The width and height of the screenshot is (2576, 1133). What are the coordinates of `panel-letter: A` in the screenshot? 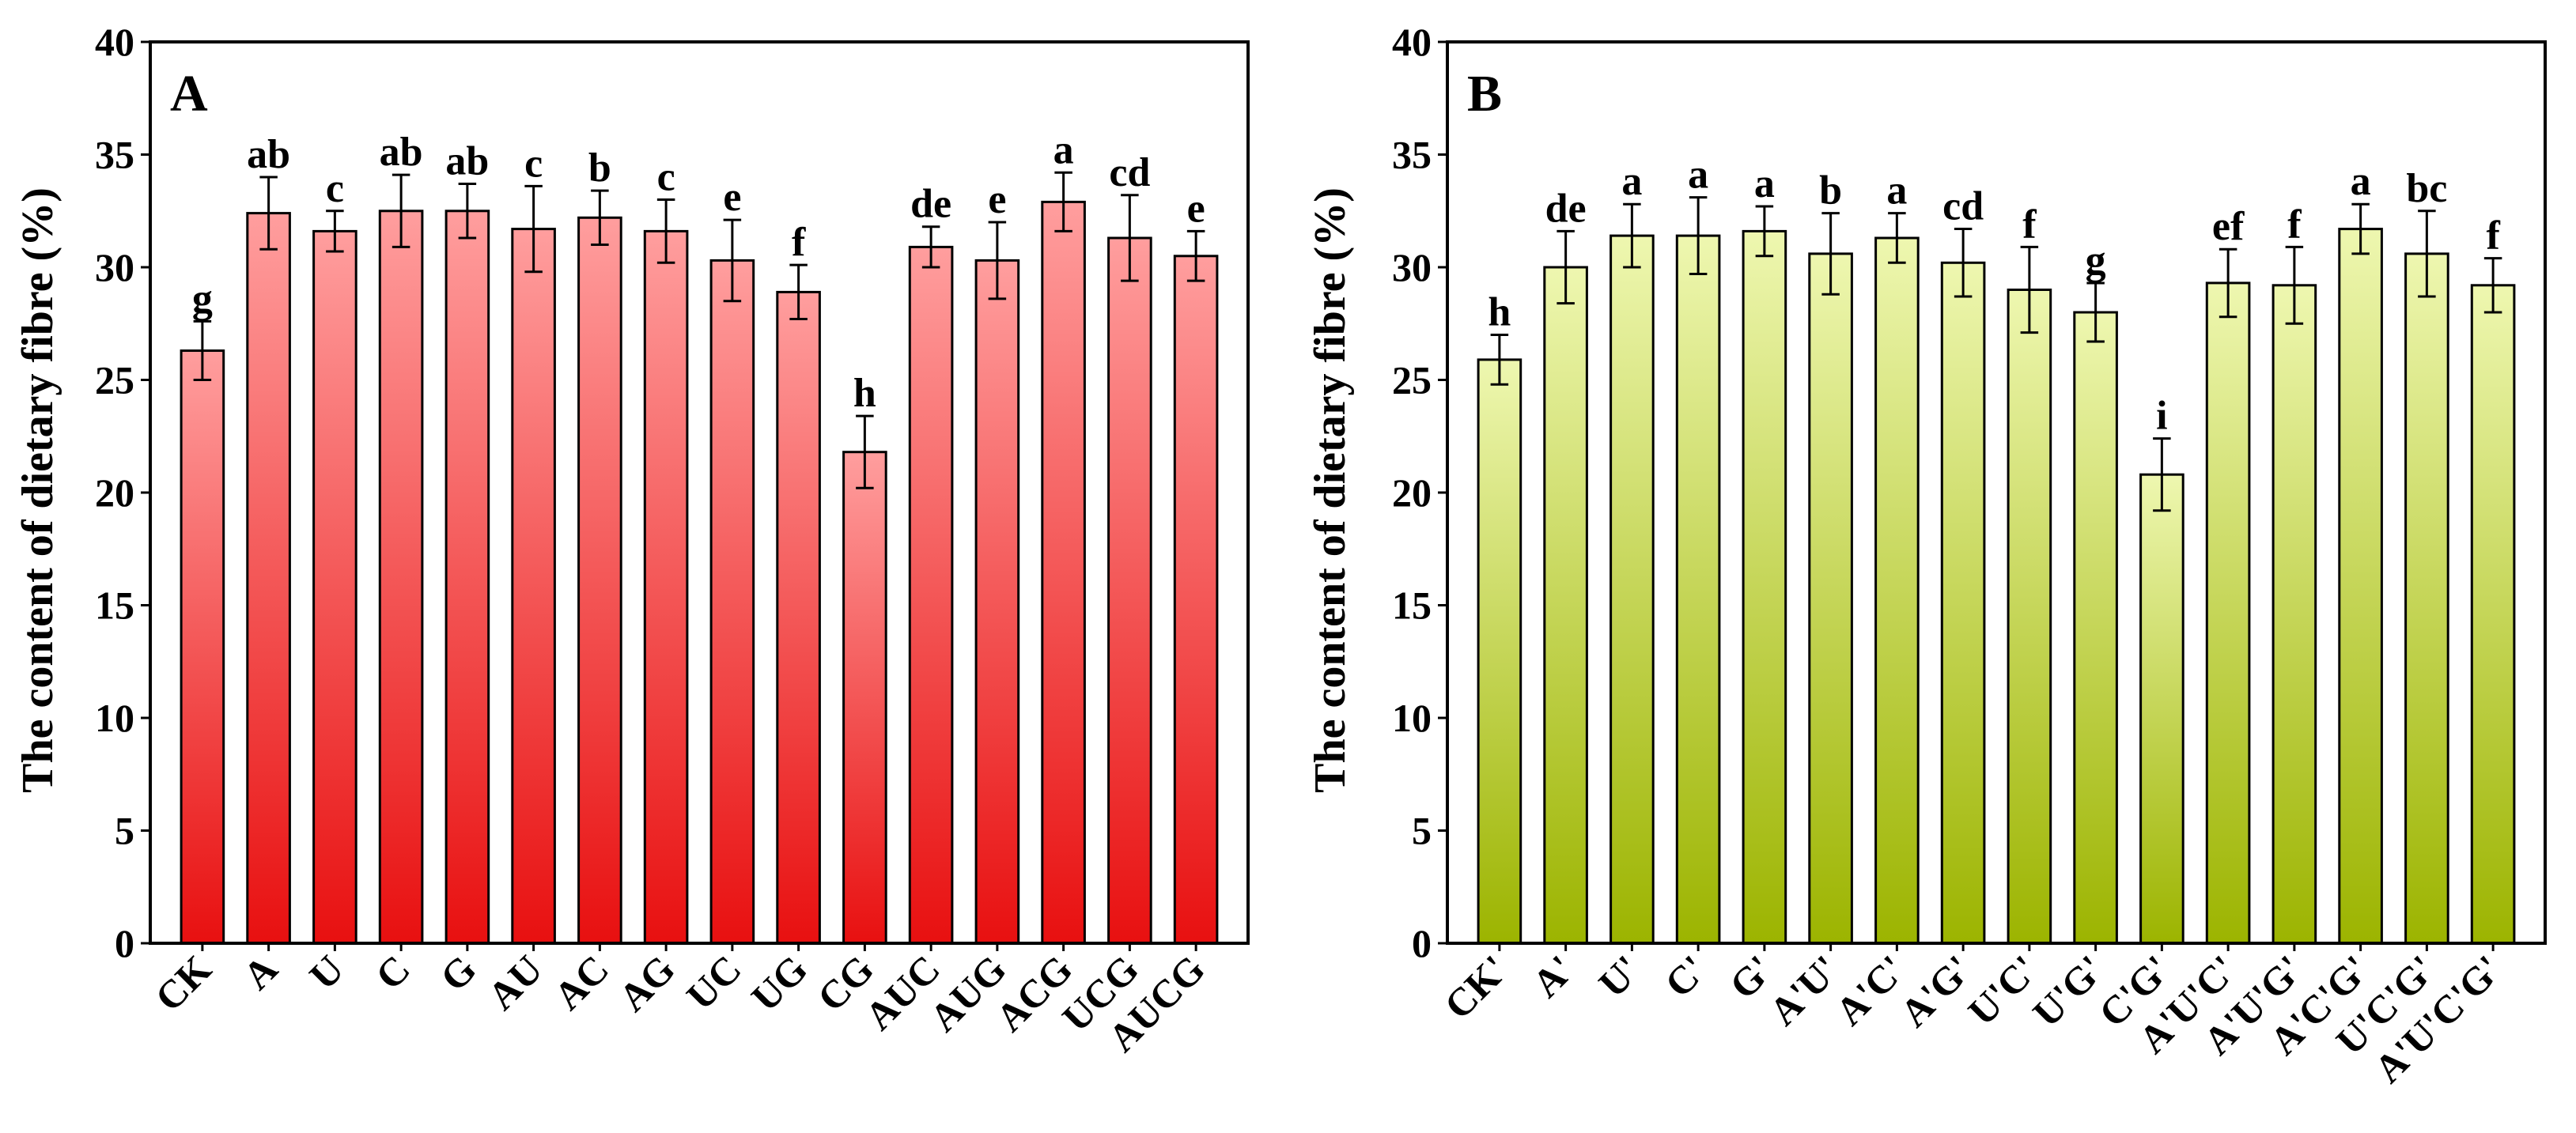 It's located at (189, 94).